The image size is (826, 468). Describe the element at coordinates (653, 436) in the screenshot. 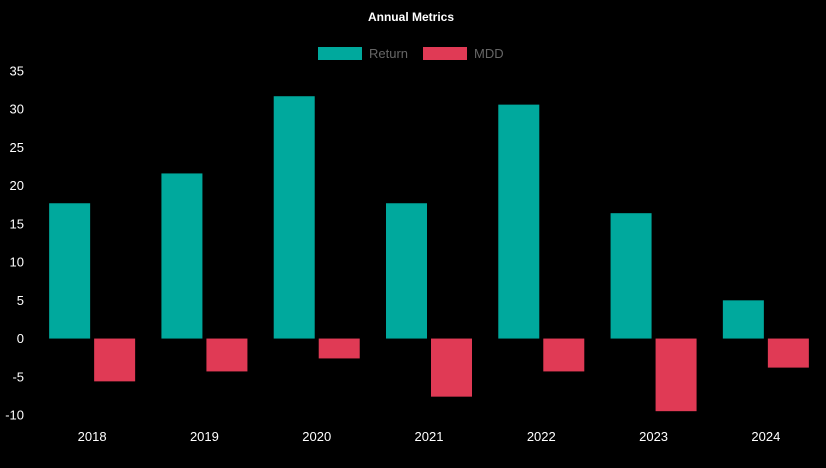

I see `x-tick-label: 2023` at that location.